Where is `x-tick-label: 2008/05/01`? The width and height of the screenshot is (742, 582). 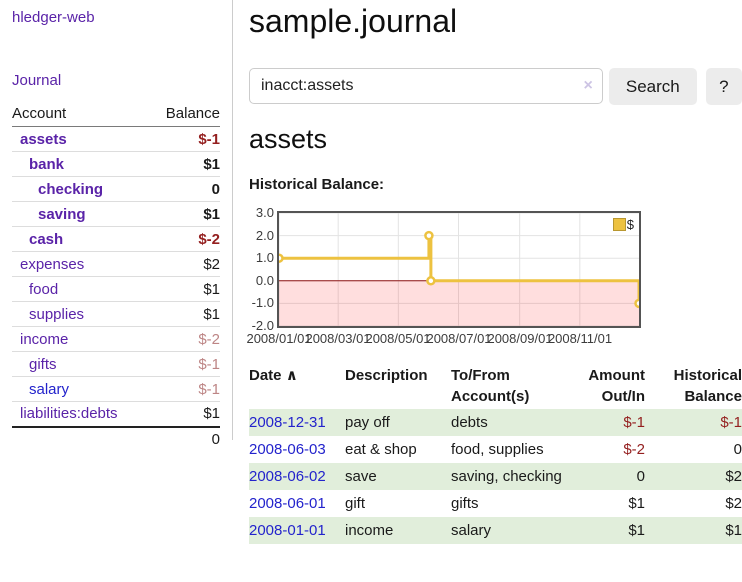 x-tick-label: 2008/05/01 is located at coordinates (398, 338).